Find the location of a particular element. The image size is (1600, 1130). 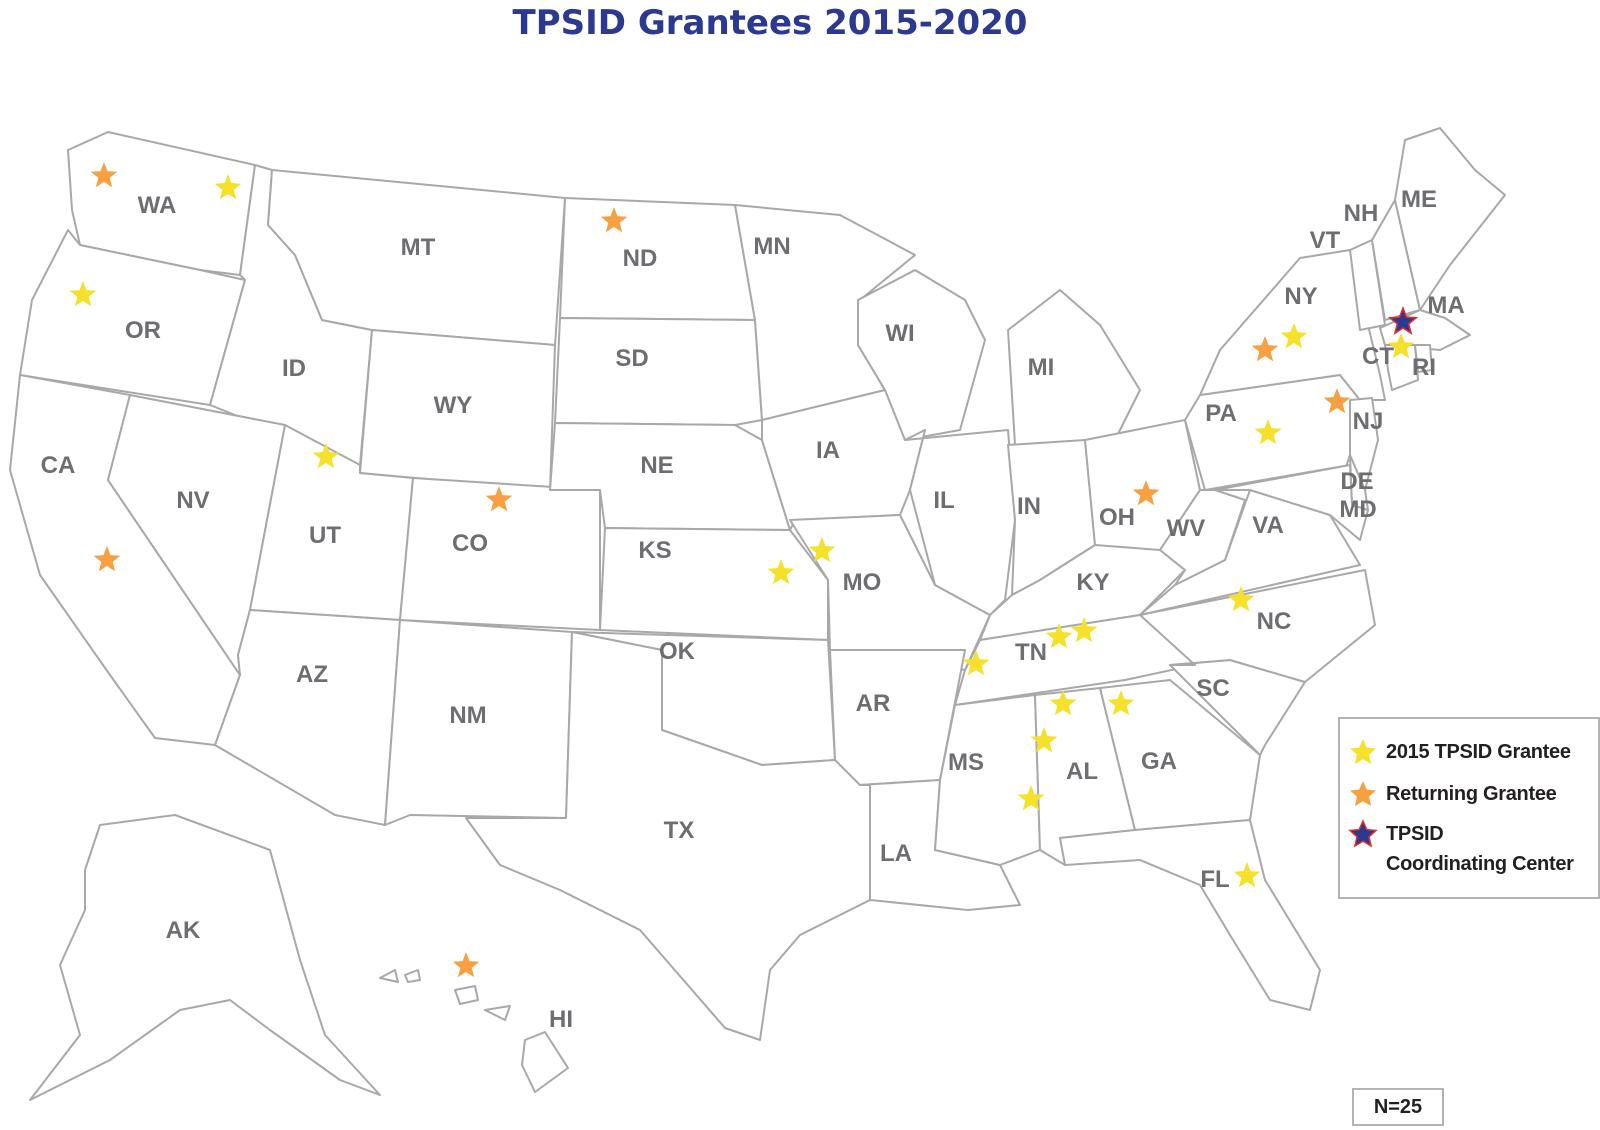

state-mo is located at coordinates (890, 592).